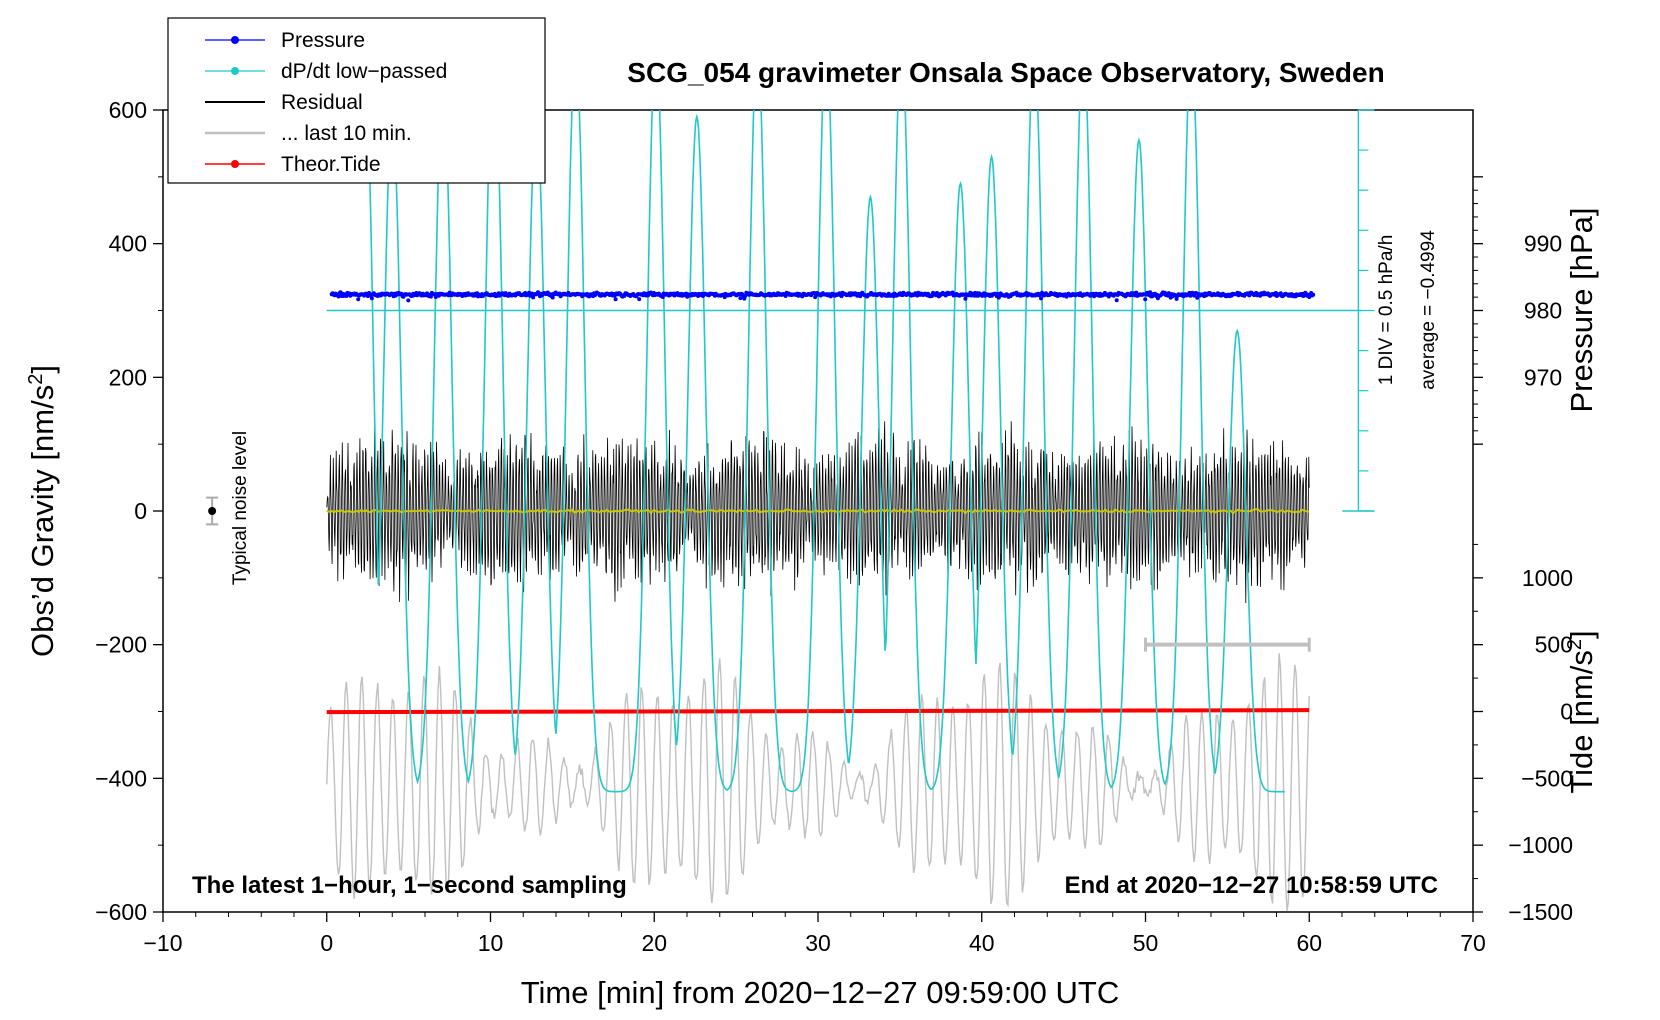 The image size is (1660, 1020). Describe the element at coordinates (326, 943) in the screenshot. I see `x-tick-label: 0` at that location.